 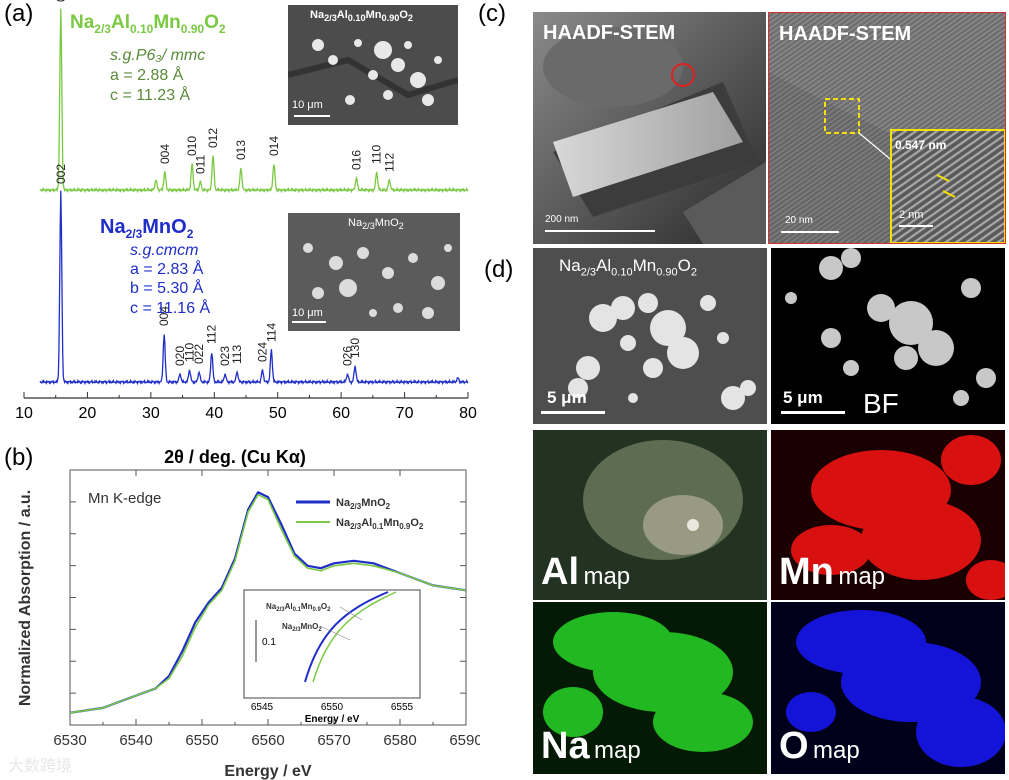 I want to click on xrd-peak-label: 020, so click(x=180, y=356).